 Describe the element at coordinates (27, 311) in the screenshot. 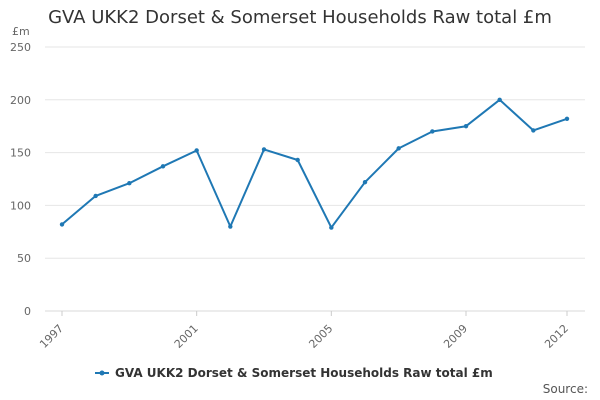

I see `y-tick-label: 0` at that location.